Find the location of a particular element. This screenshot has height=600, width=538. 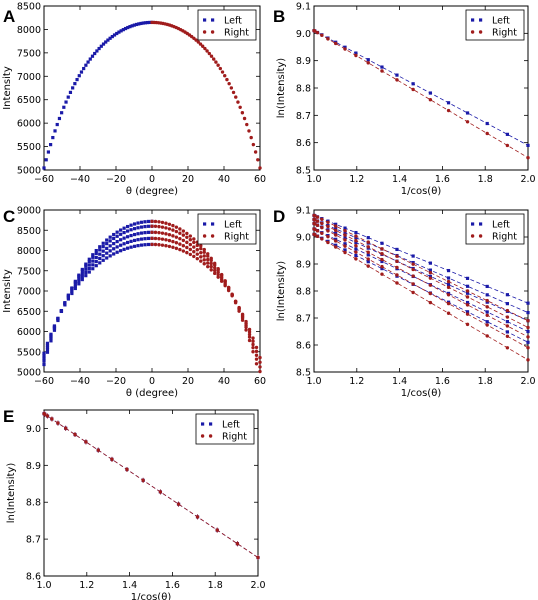

y-tick-label: 6000 is located at coordinates (29, 332).